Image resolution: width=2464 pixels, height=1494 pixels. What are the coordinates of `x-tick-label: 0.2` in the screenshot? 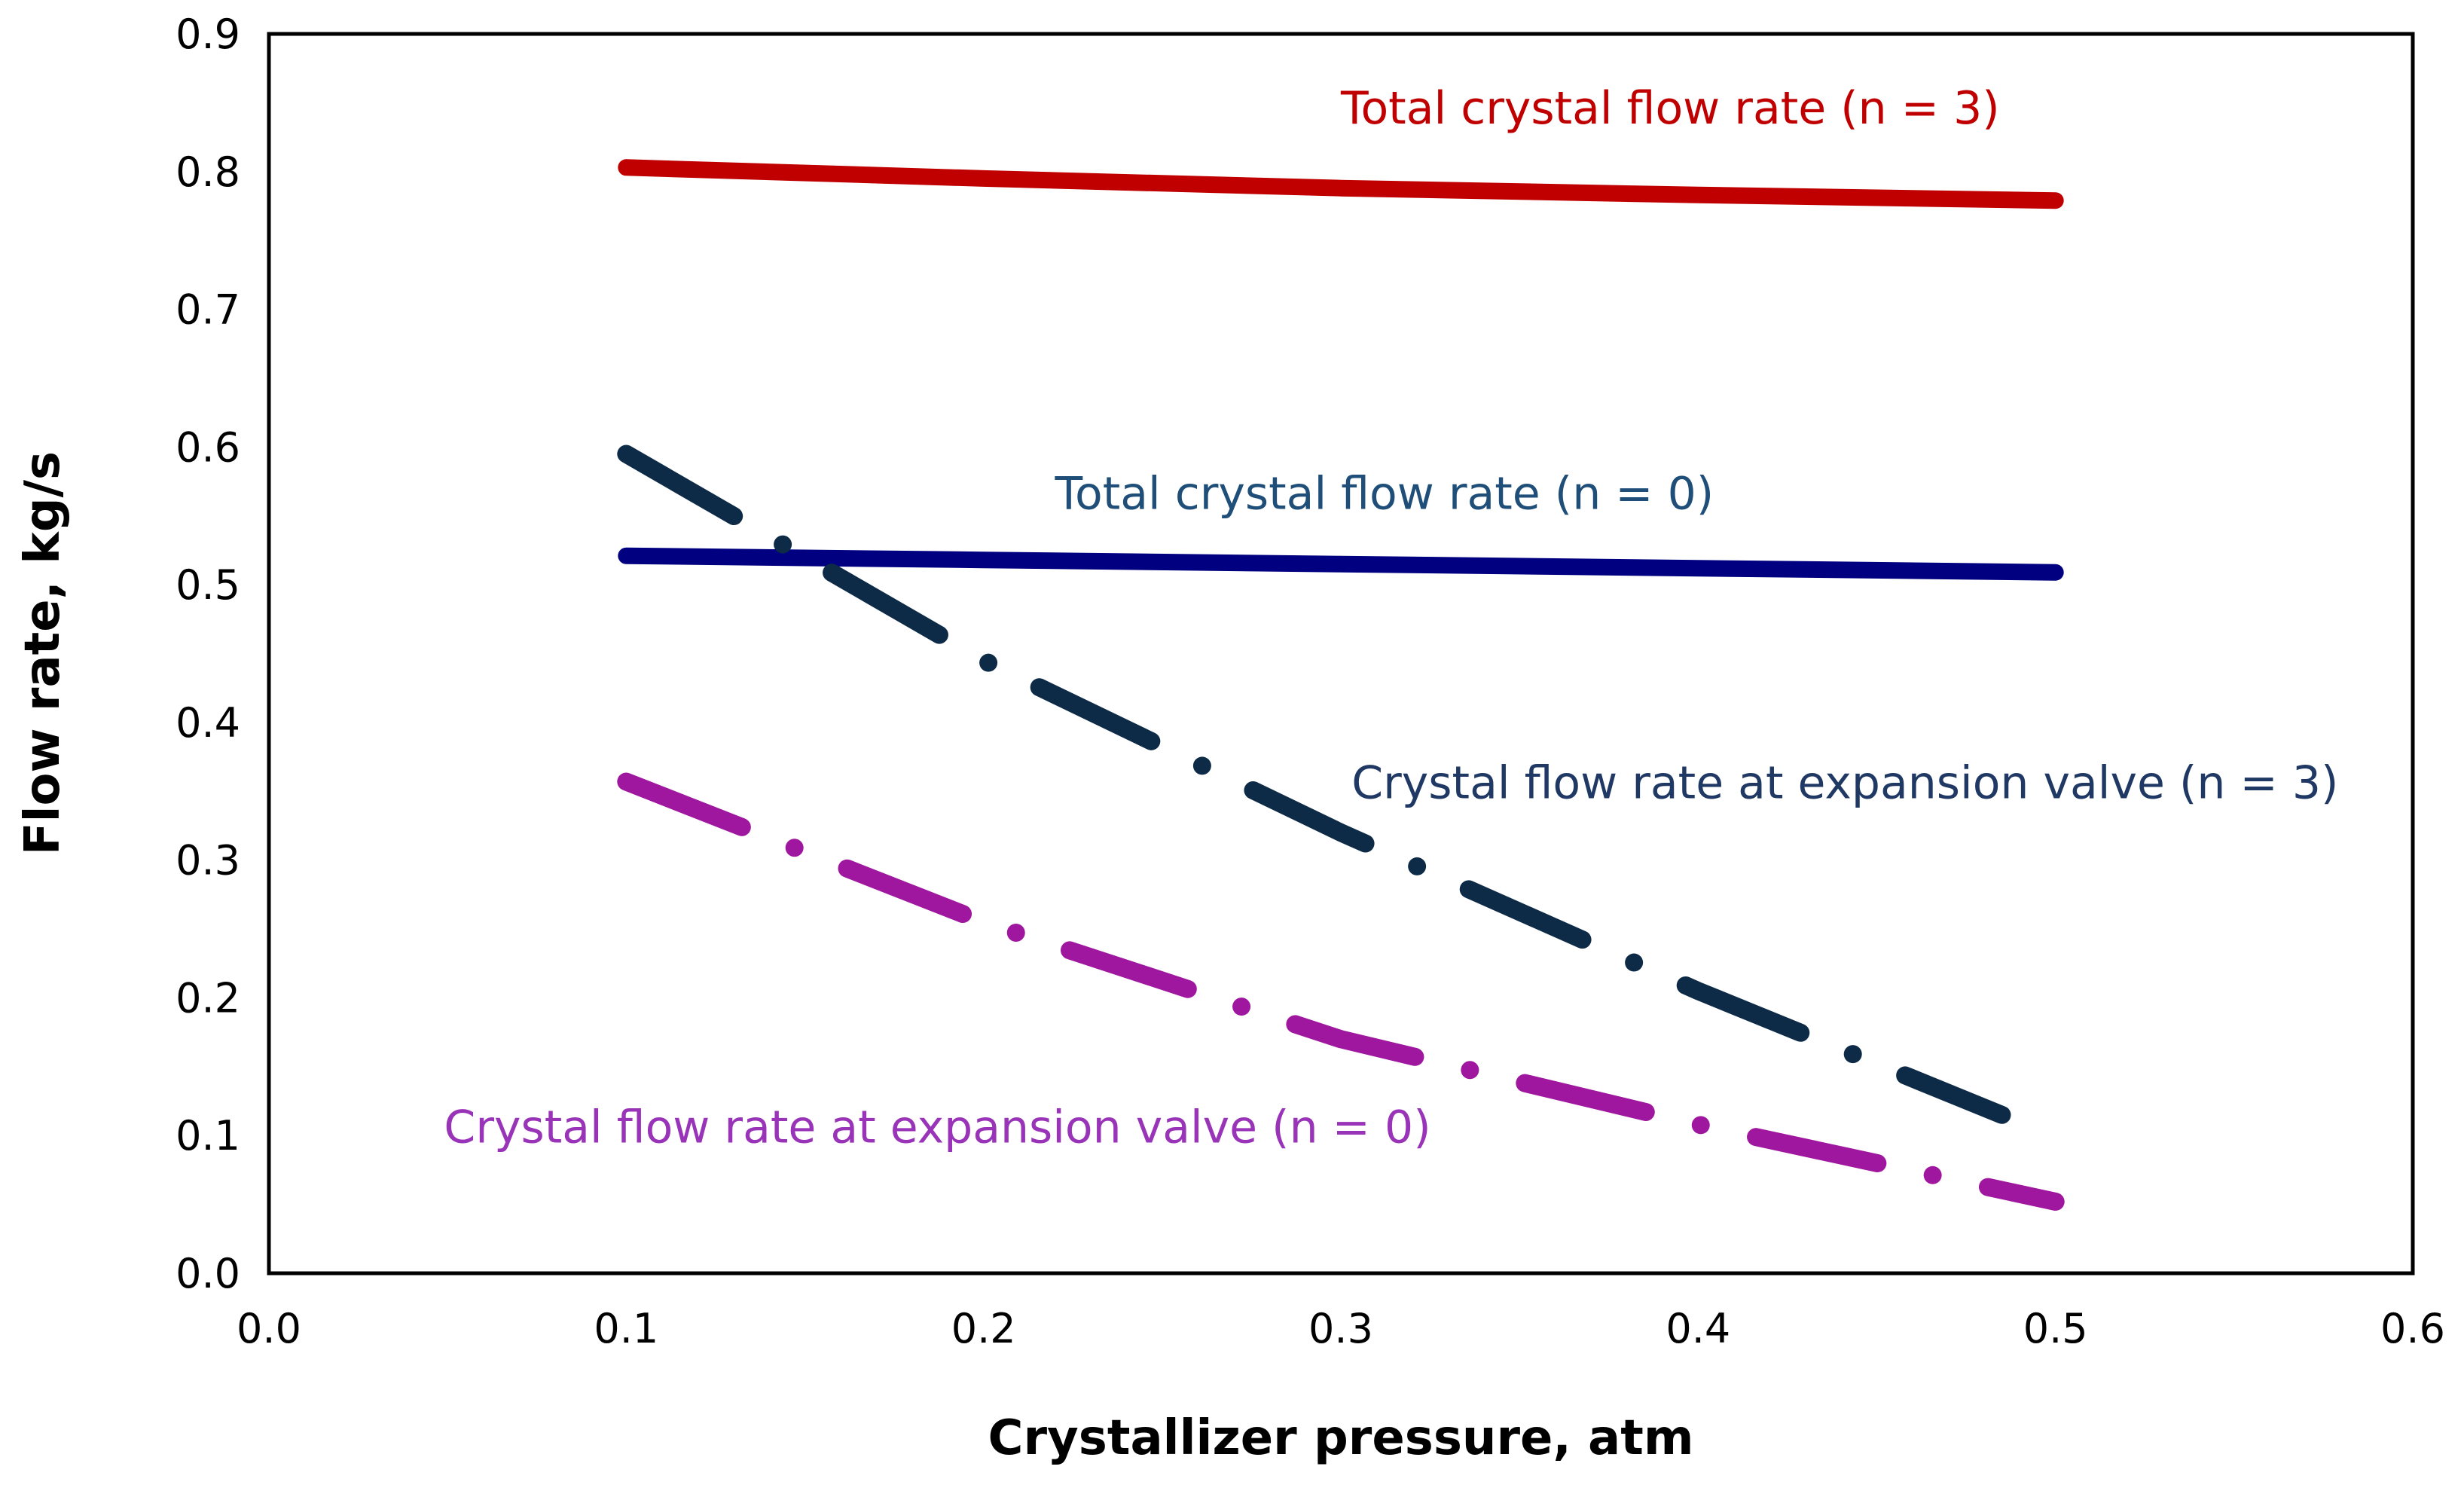 It's located at (983, 1328).